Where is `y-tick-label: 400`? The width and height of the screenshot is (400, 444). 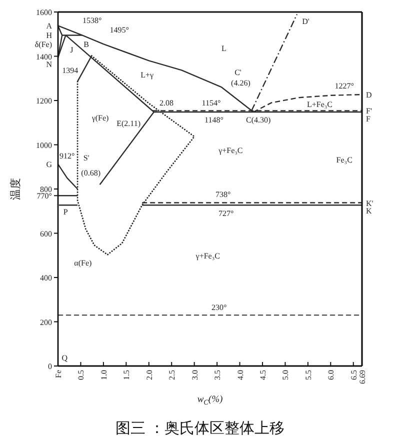
y-tick-label: 400 is located at coordinates (46, 277).